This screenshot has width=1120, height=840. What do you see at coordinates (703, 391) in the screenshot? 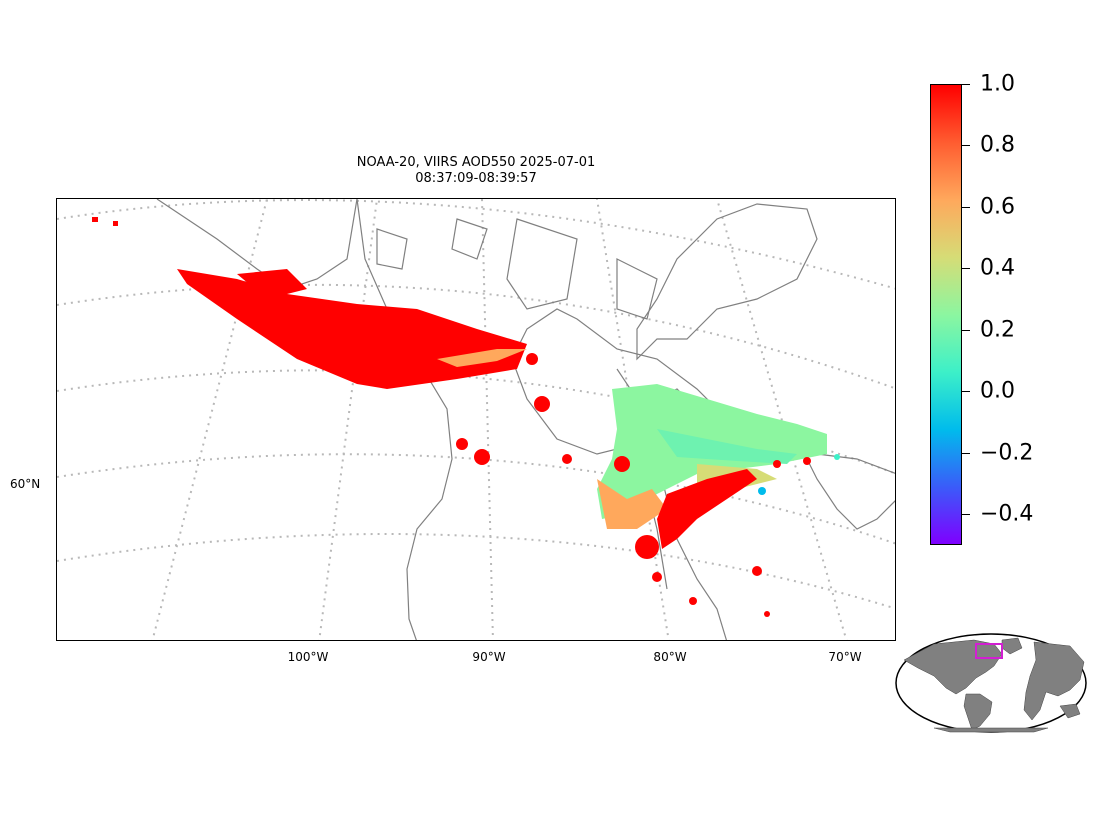
I see `hudson-strait-coast` at bounding box center [703, 391].